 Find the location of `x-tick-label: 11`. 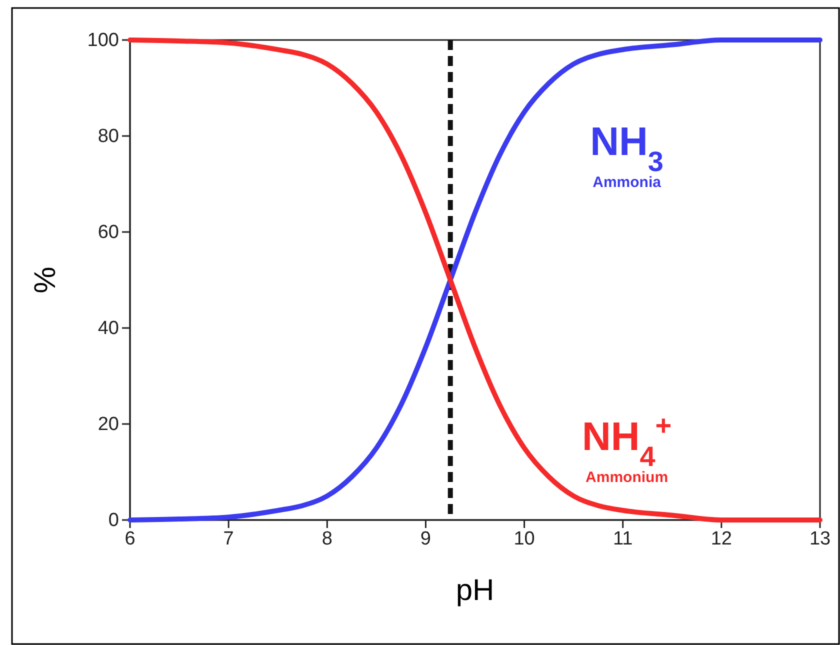

x-tick-label: 11 is located at coordinates (622, 539).